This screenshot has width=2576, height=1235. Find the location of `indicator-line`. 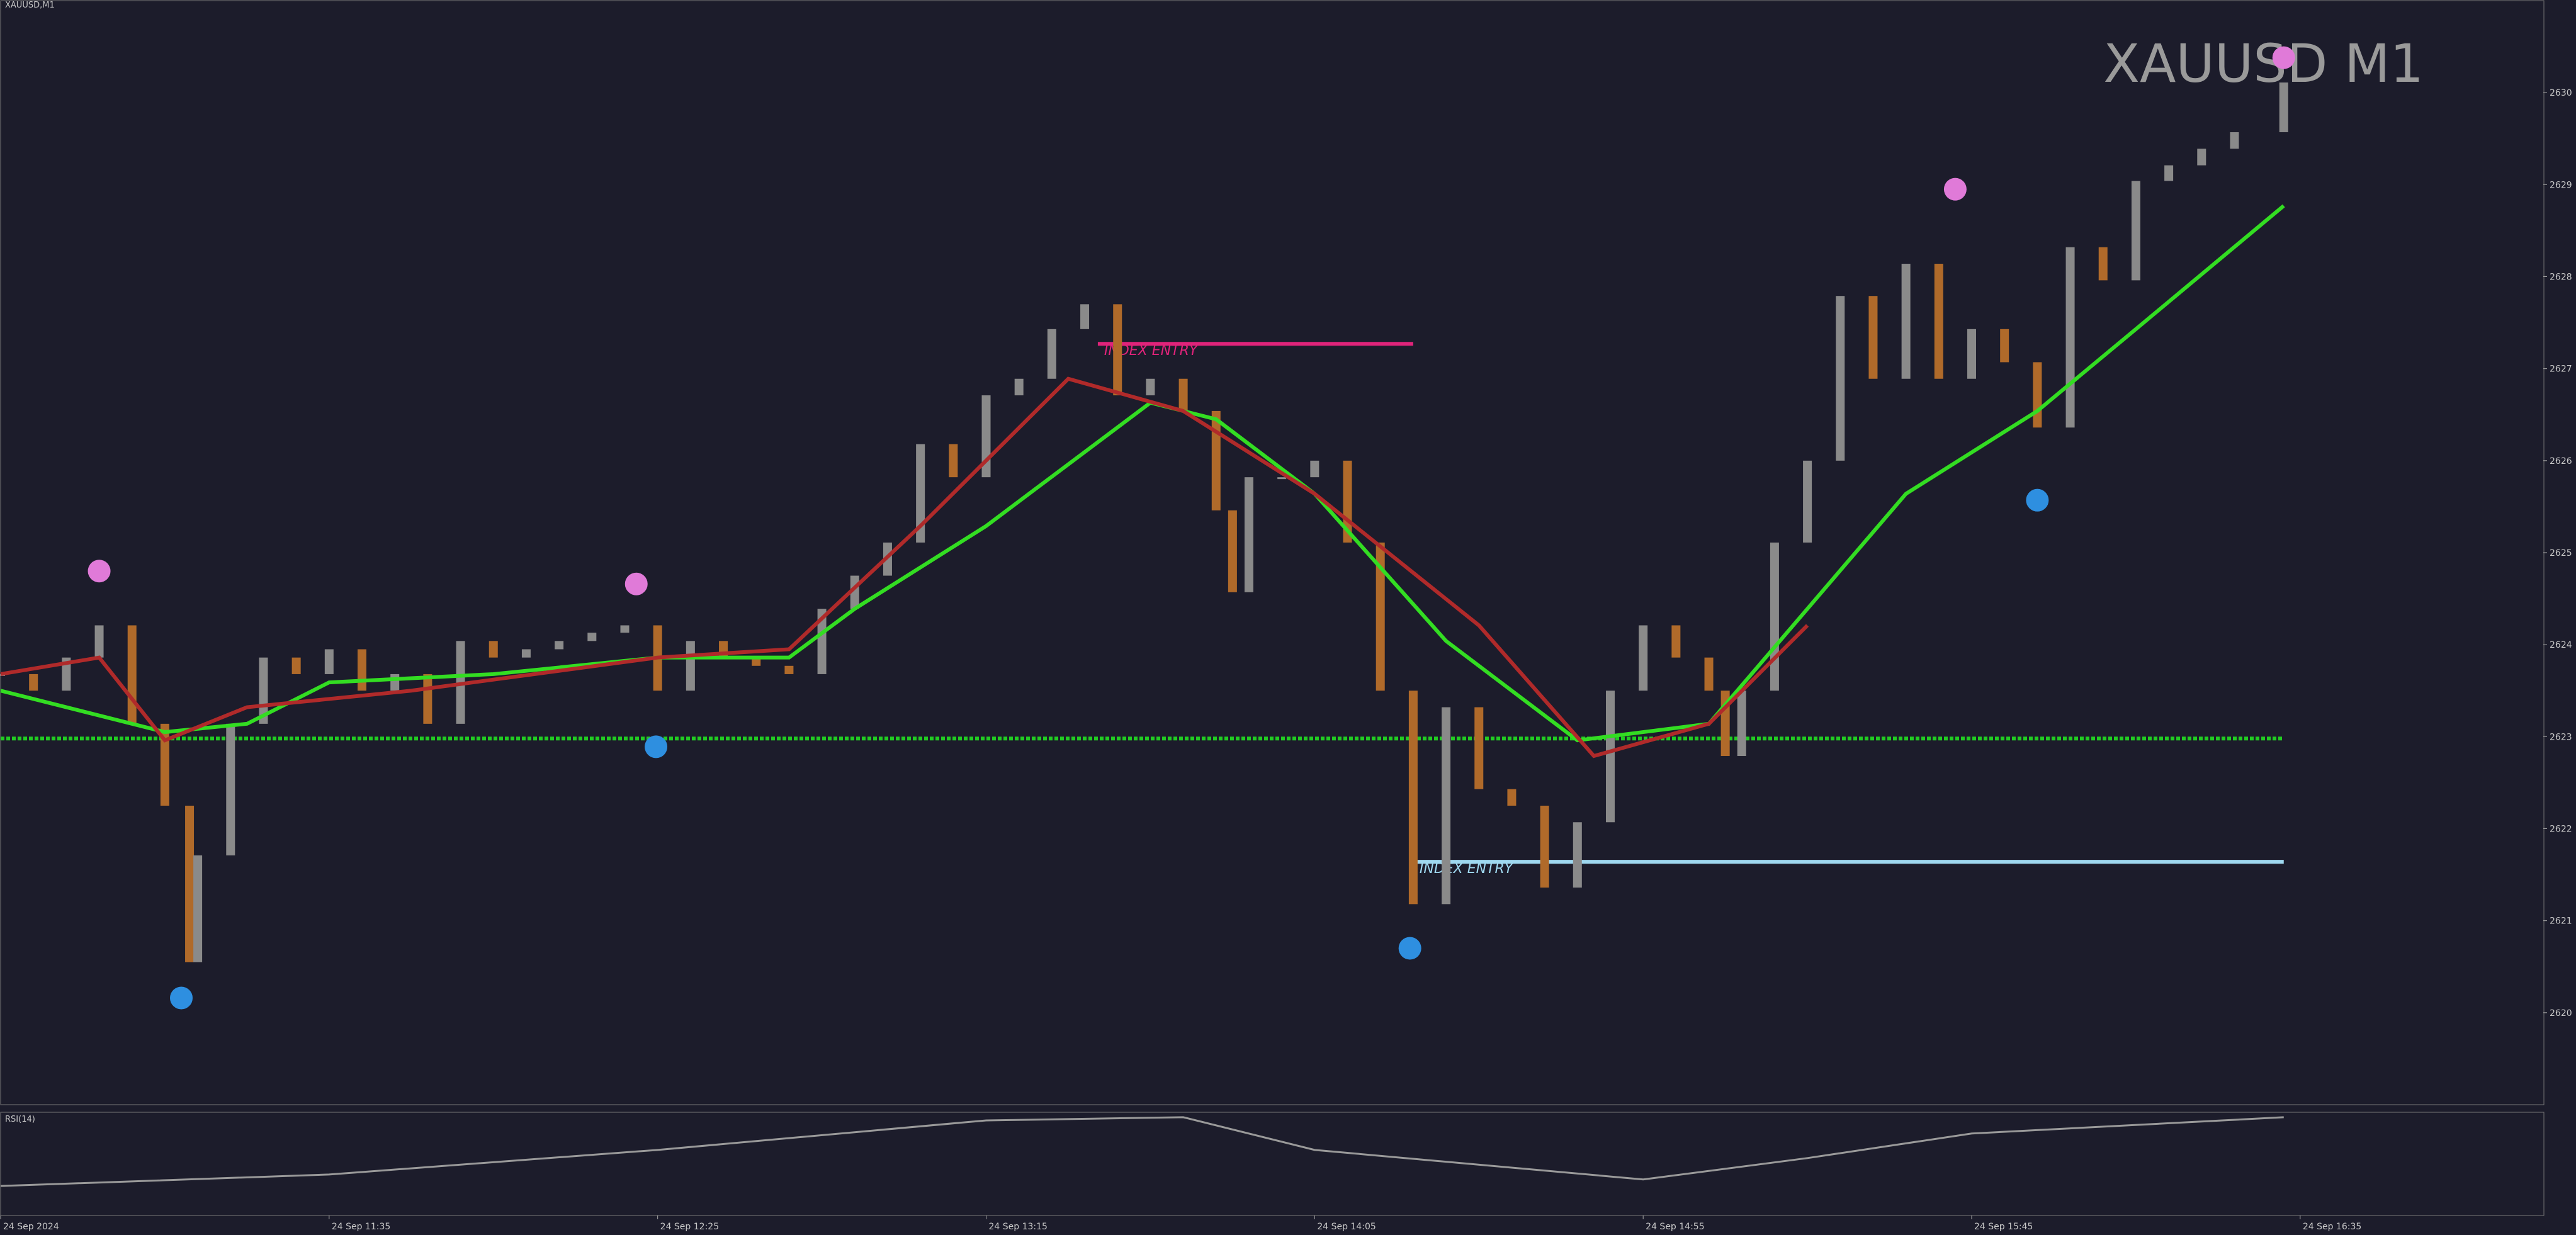

indicator-line is located at coordinates (1142, 1152).